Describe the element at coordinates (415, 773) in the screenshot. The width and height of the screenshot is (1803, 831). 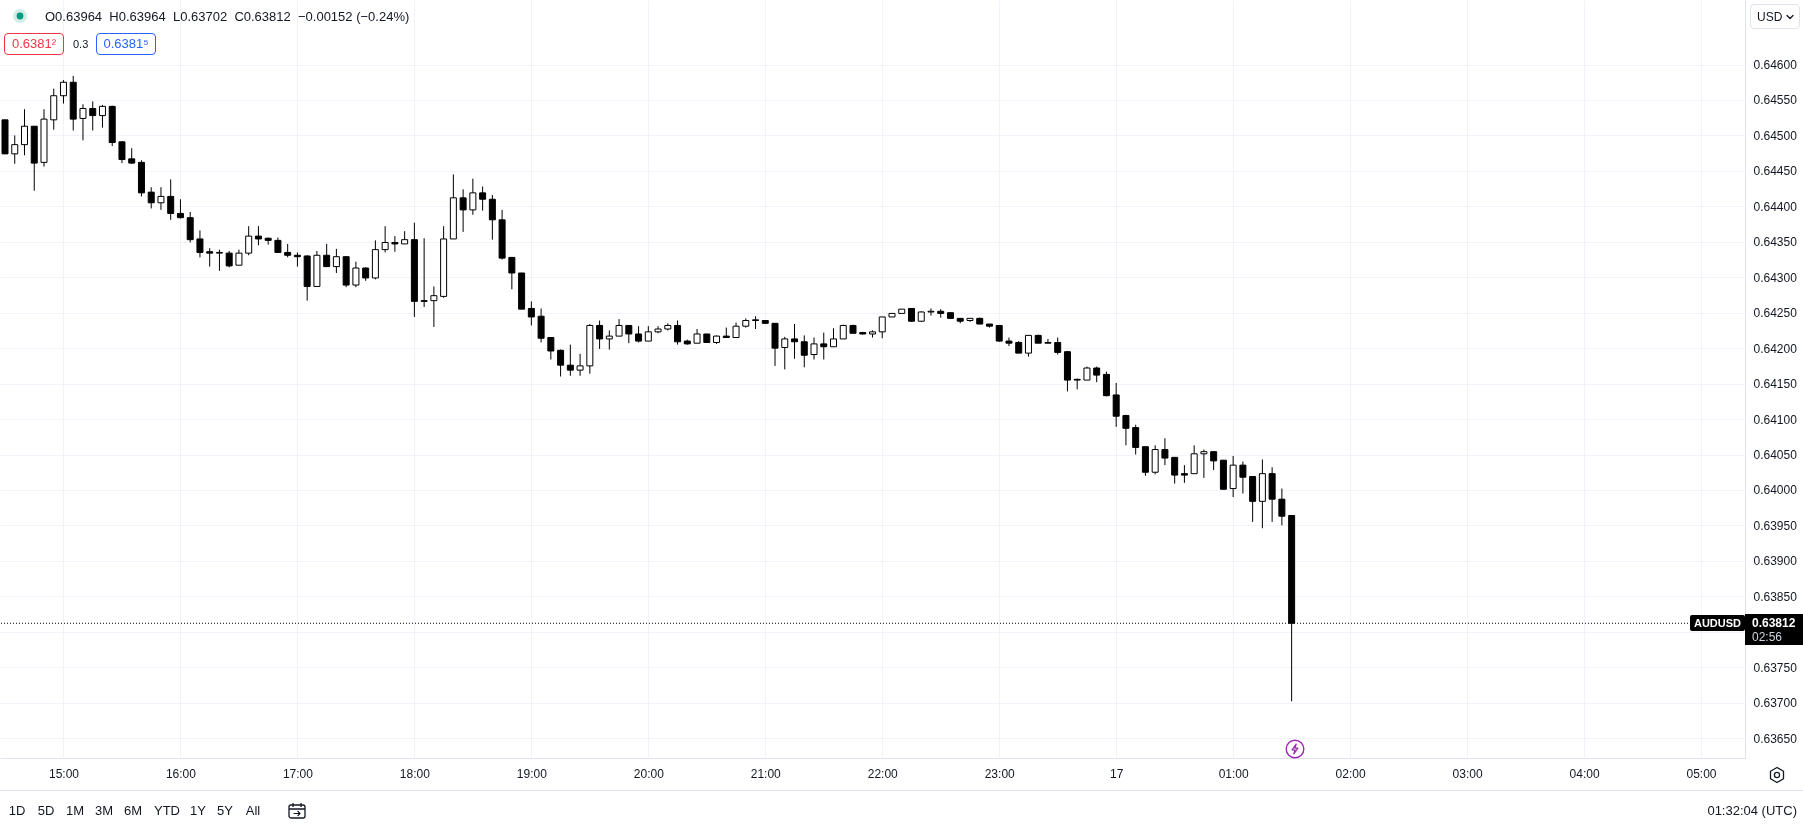
I see `x-tick-label: 18:00` at that location.